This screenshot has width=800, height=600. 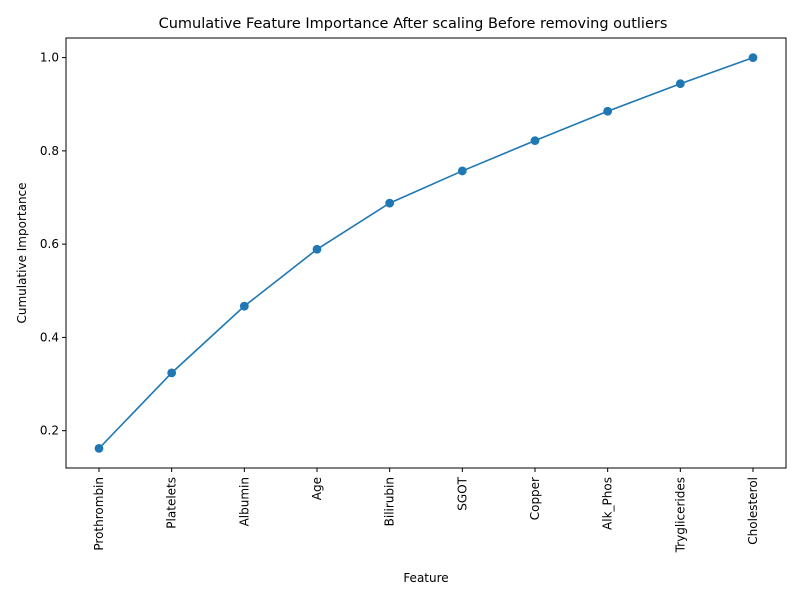 What do you see at coordinates (462, 171) in the screenshot?
I see `data-point-sgot` at bounding box center [462, 171].